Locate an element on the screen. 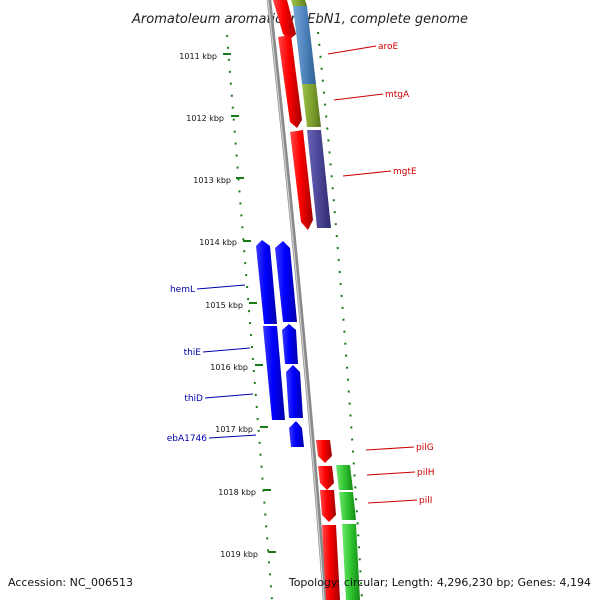 This screenshot has width=600, height=600. label-ebA1746: ebA1746 is located at coordinates (187, 439).